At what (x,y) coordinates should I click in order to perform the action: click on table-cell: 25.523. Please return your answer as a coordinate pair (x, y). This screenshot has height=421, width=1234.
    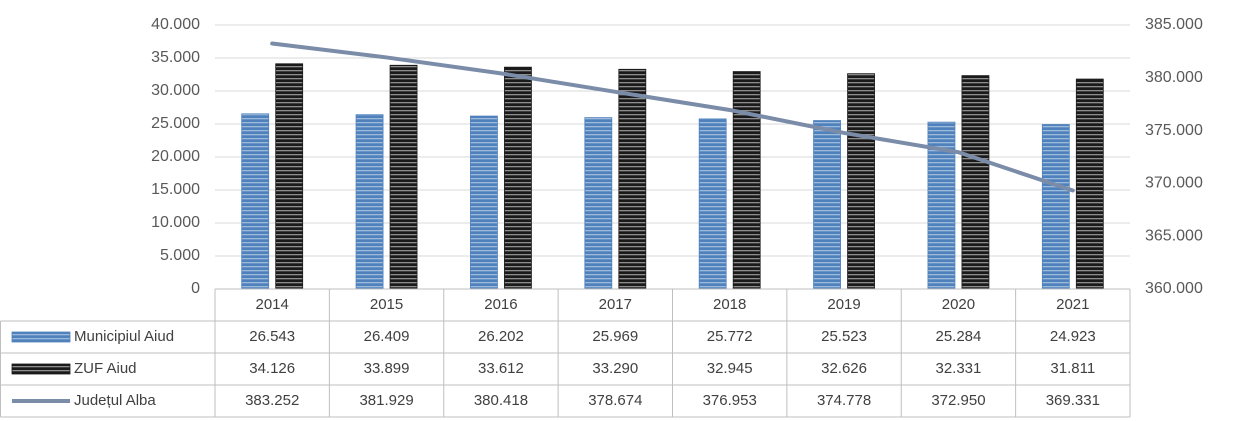
    Looking at the image, I should click on (844, 336).